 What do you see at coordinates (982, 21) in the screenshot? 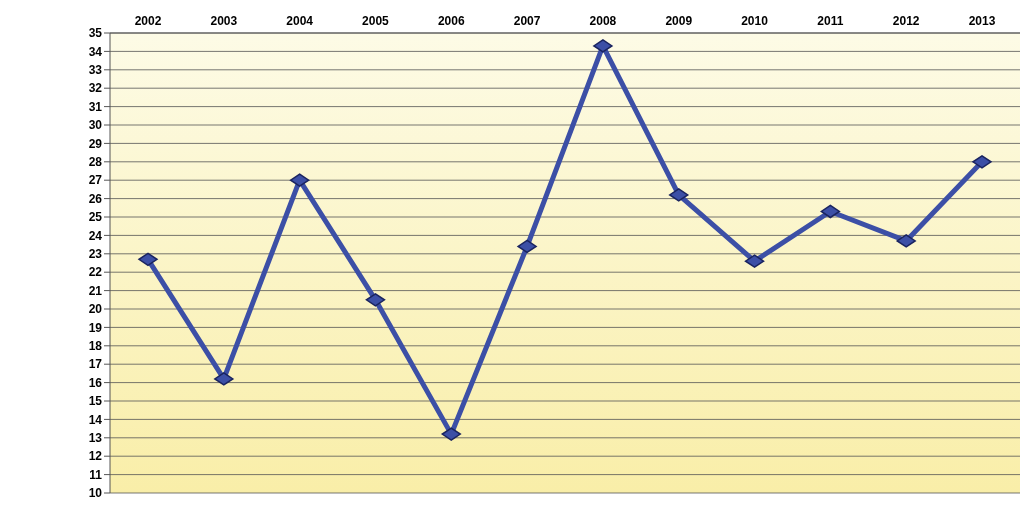
I see `x-tick-label: 2013` at bounding box center [982, 21].